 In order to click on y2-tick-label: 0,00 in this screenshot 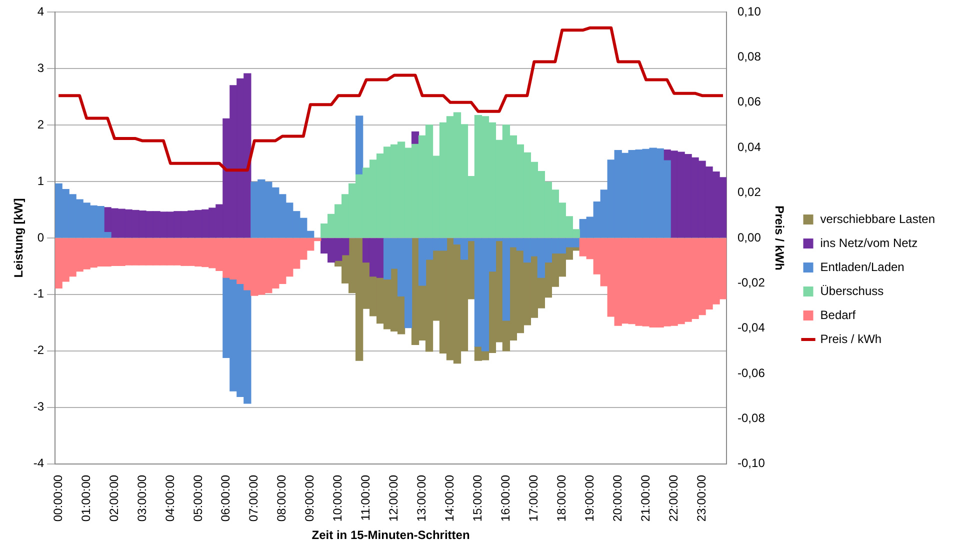, I will do `click(750, 237)`.